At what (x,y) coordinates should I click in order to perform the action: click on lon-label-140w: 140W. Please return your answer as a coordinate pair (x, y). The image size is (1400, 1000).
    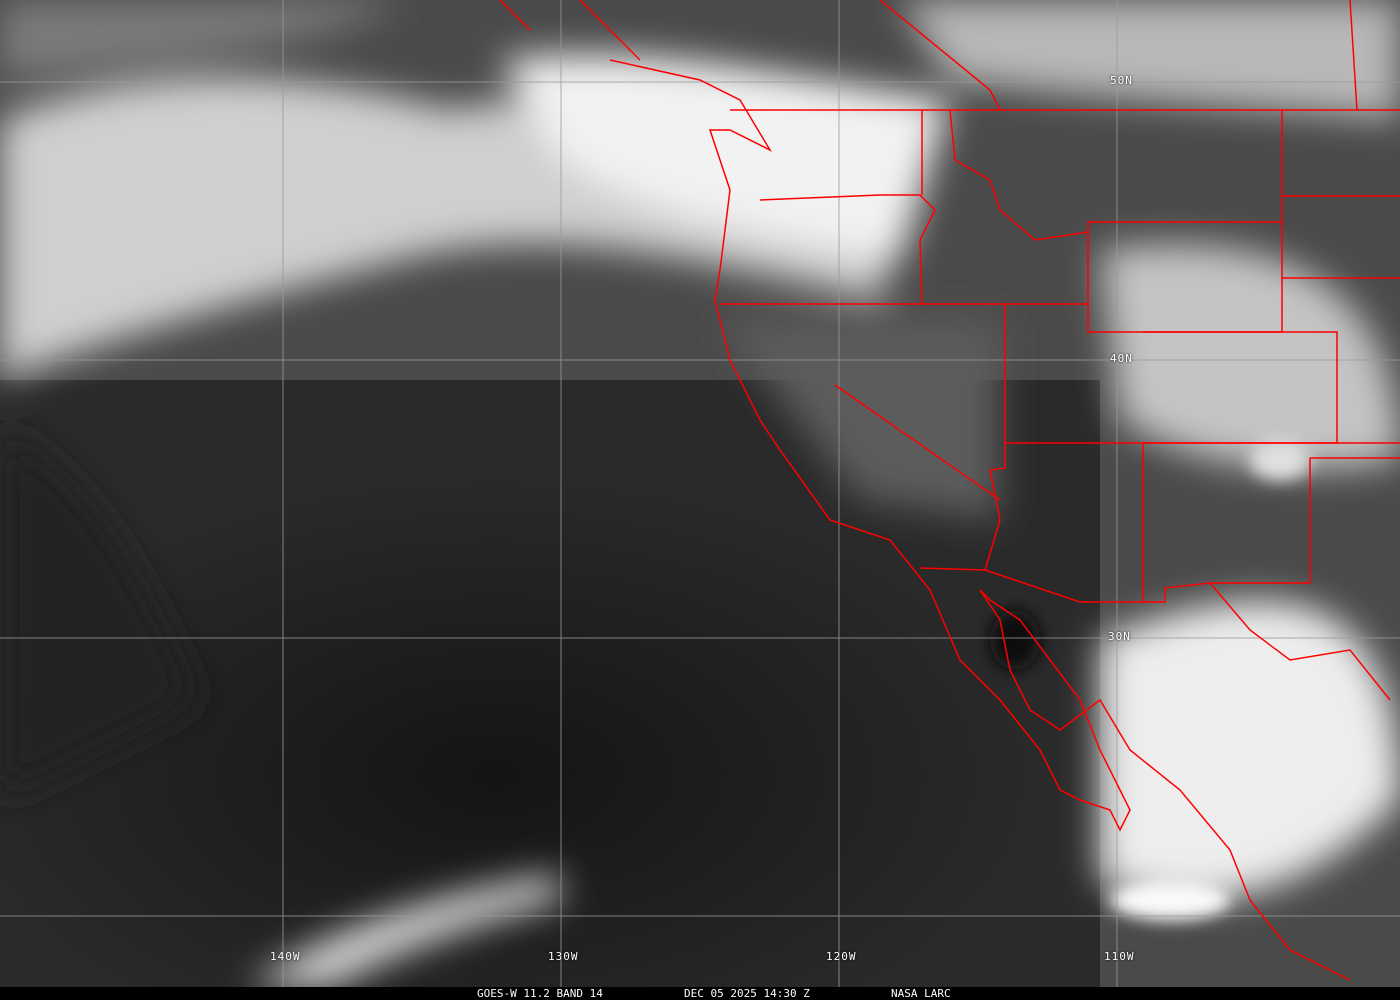
    Looking at the image, I should click on (285, 956).